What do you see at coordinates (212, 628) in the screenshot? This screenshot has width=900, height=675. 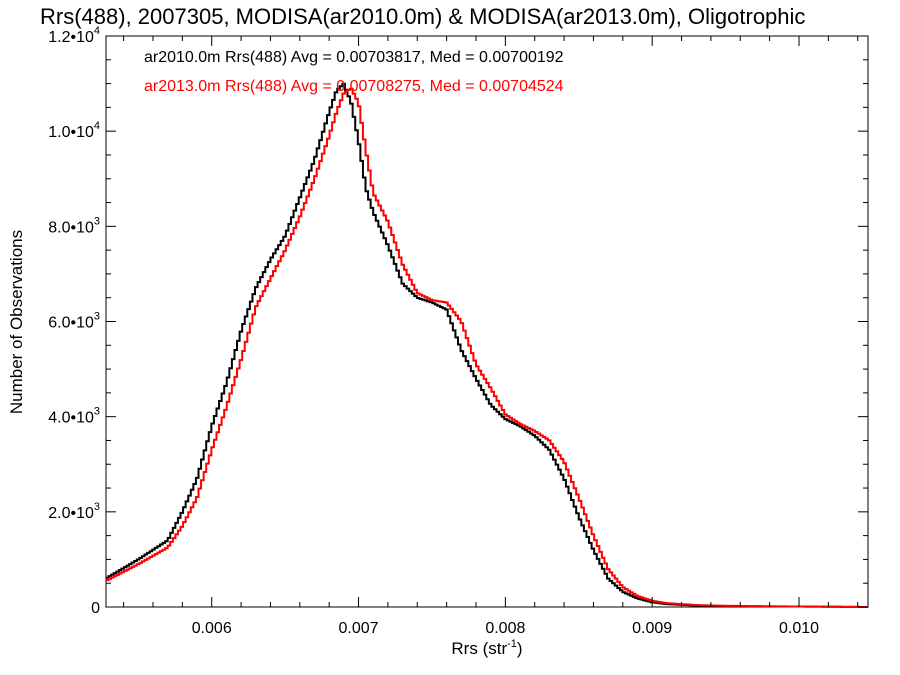 I see `x-tick-label: 0.006` at bounding box center [212, 628].